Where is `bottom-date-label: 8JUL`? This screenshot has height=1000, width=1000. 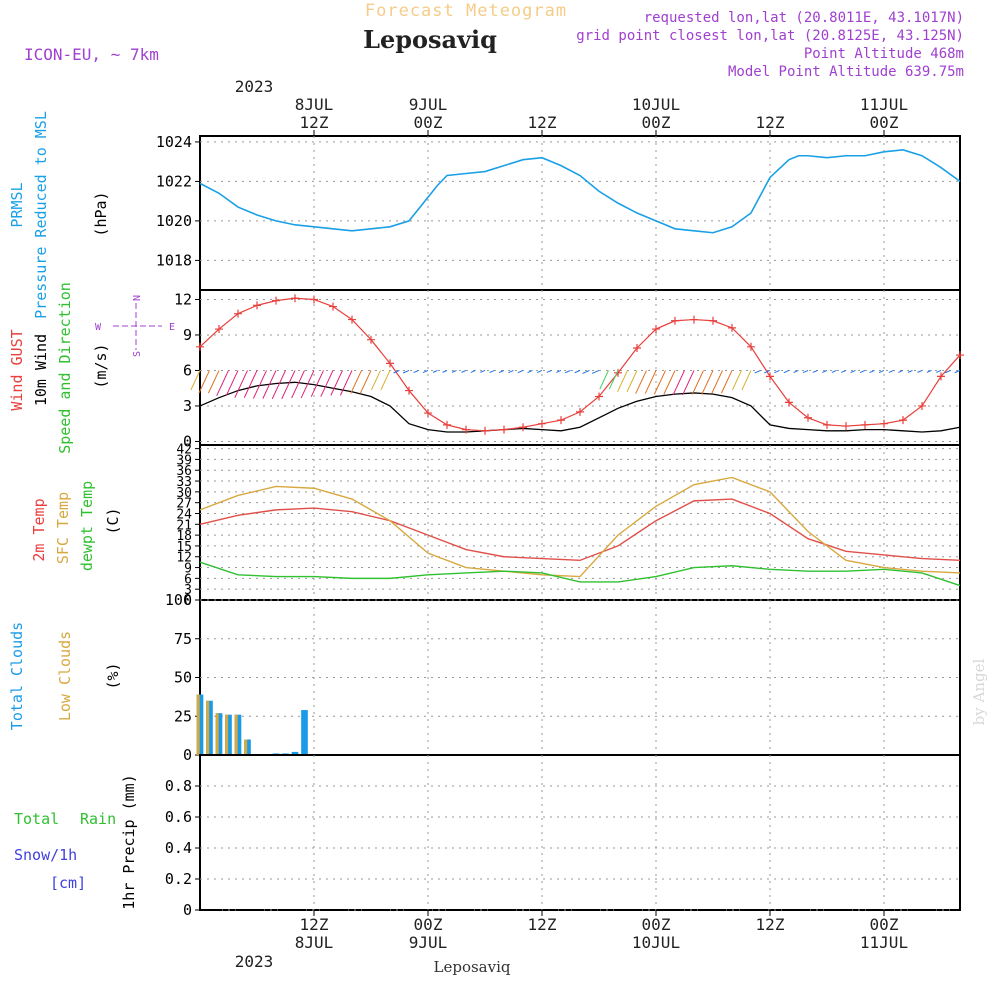
bottom-date-label: 8JUL is located at coordinates (314, 942).